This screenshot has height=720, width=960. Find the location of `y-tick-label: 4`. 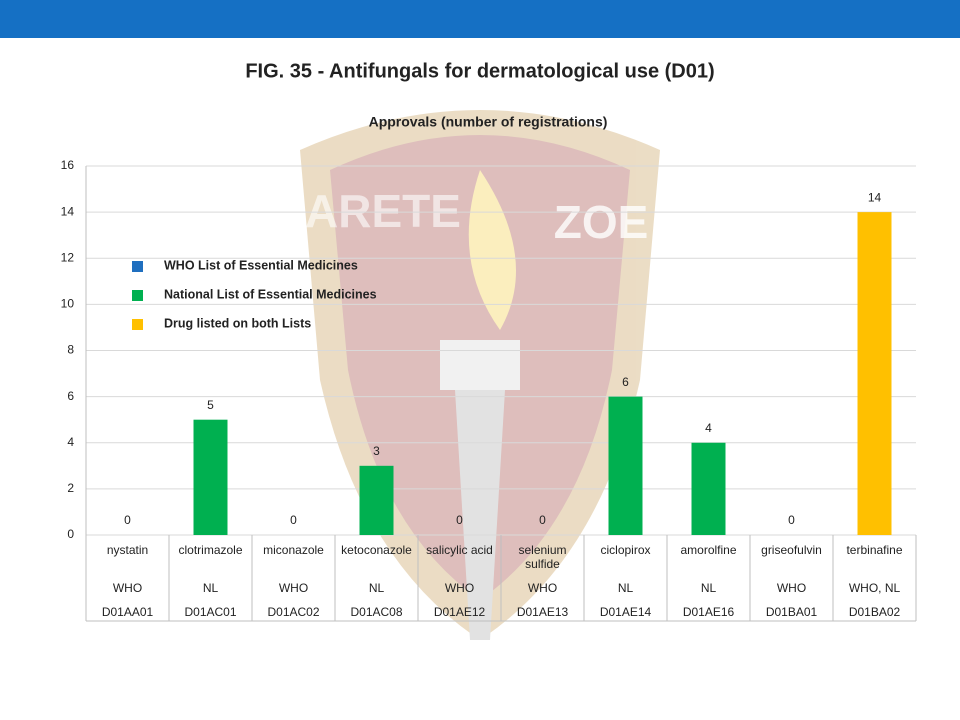

y-tick-label: 4 is located at coordinates (70, 442).